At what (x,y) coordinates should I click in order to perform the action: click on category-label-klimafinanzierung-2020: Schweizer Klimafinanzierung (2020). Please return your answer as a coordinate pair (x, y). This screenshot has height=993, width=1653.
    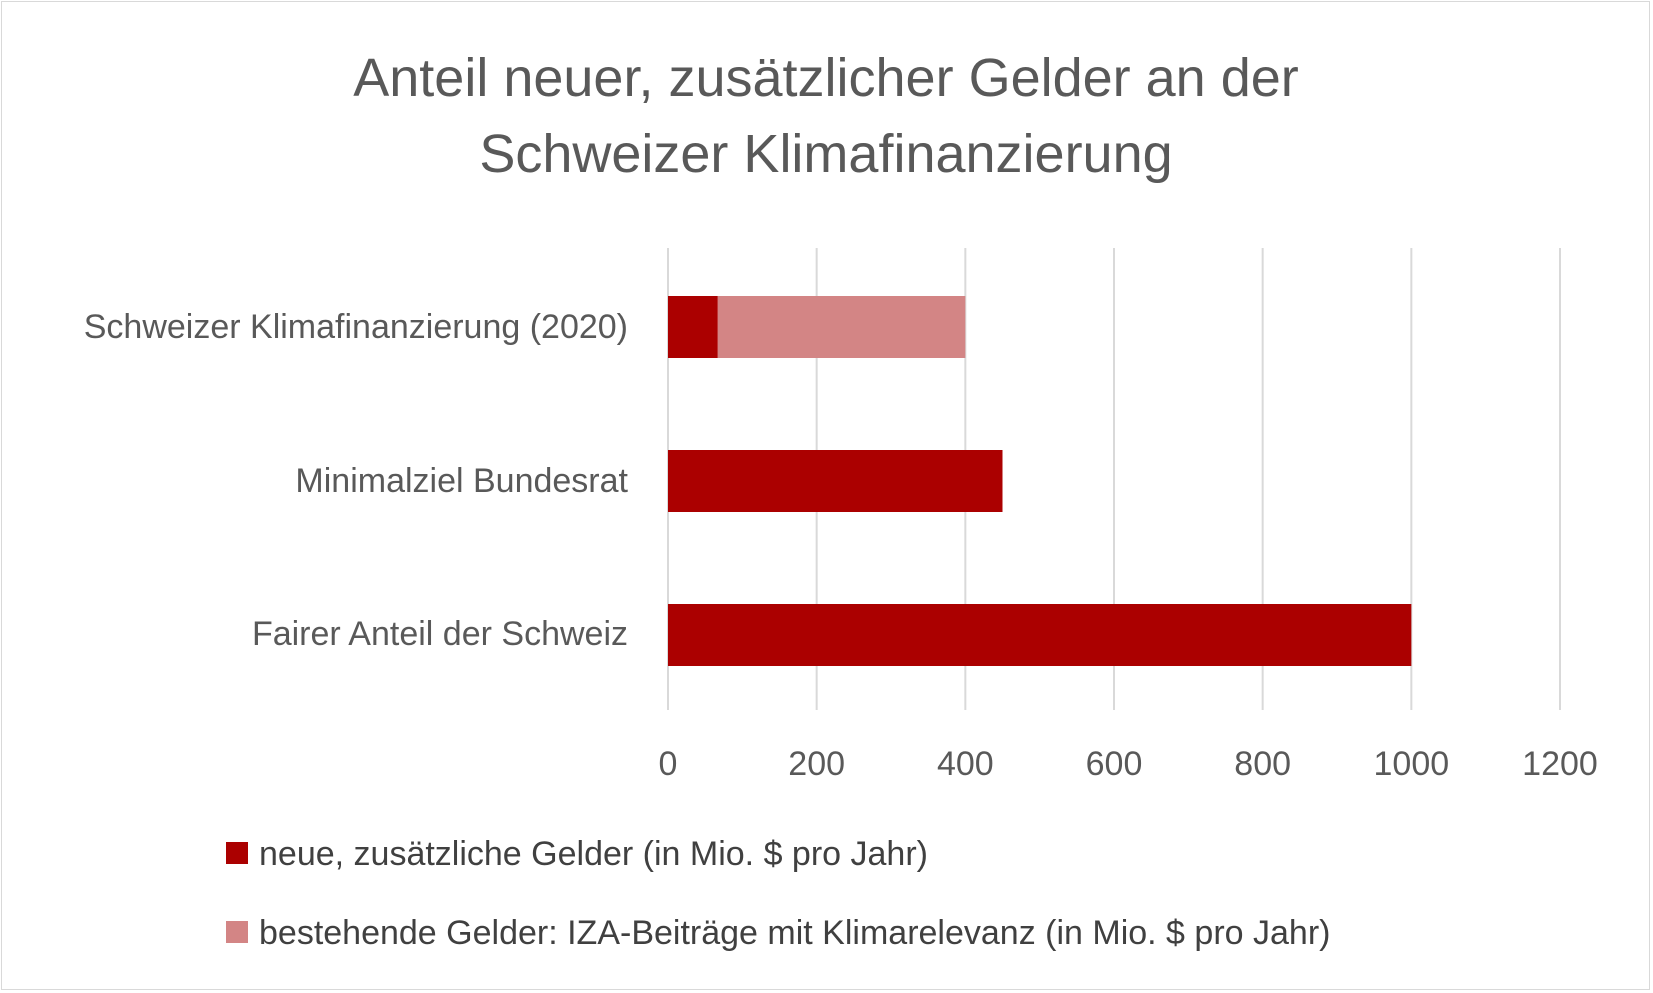
    Looking at the image, I should click on (356, 327).